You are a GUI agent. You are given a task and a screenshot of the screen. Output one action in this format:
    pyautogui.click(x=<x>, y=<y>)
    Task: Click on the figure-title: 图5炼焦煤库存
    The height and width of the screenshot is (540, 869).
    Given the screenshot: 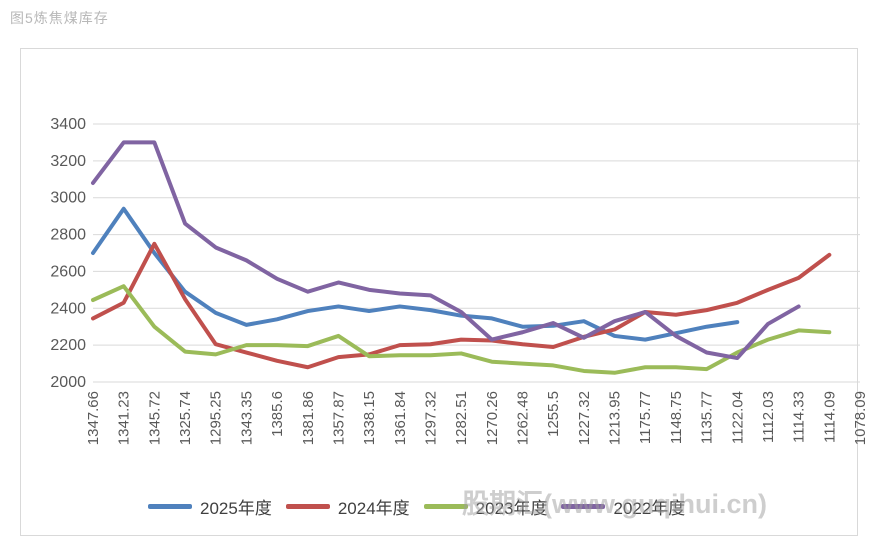 What is the action you would take?
    pyautogui.click(x=59, y=18)
    